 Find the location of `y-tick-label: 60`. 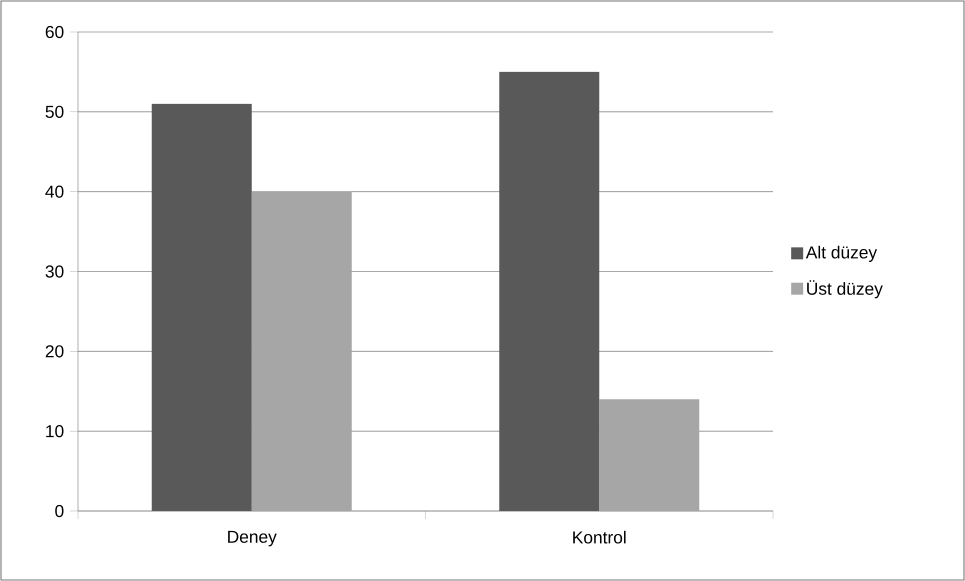

y-tick-label: 60 is located at coordinates (55, 32).